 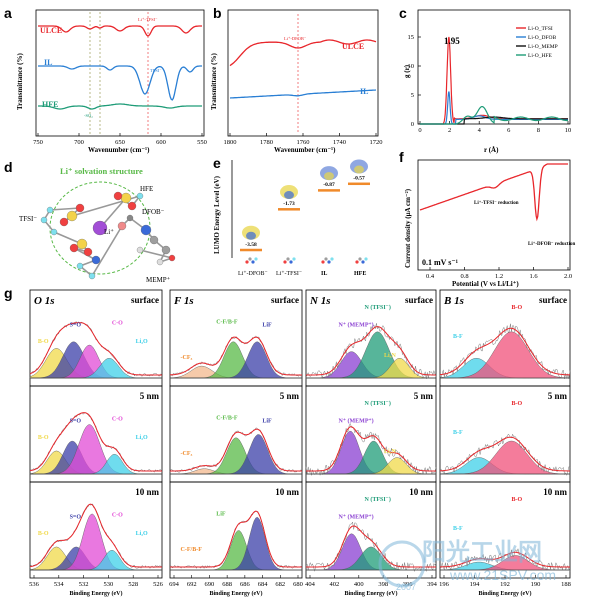 I want to click on panel-g-xtick: 404, so click(x=310, y=584).